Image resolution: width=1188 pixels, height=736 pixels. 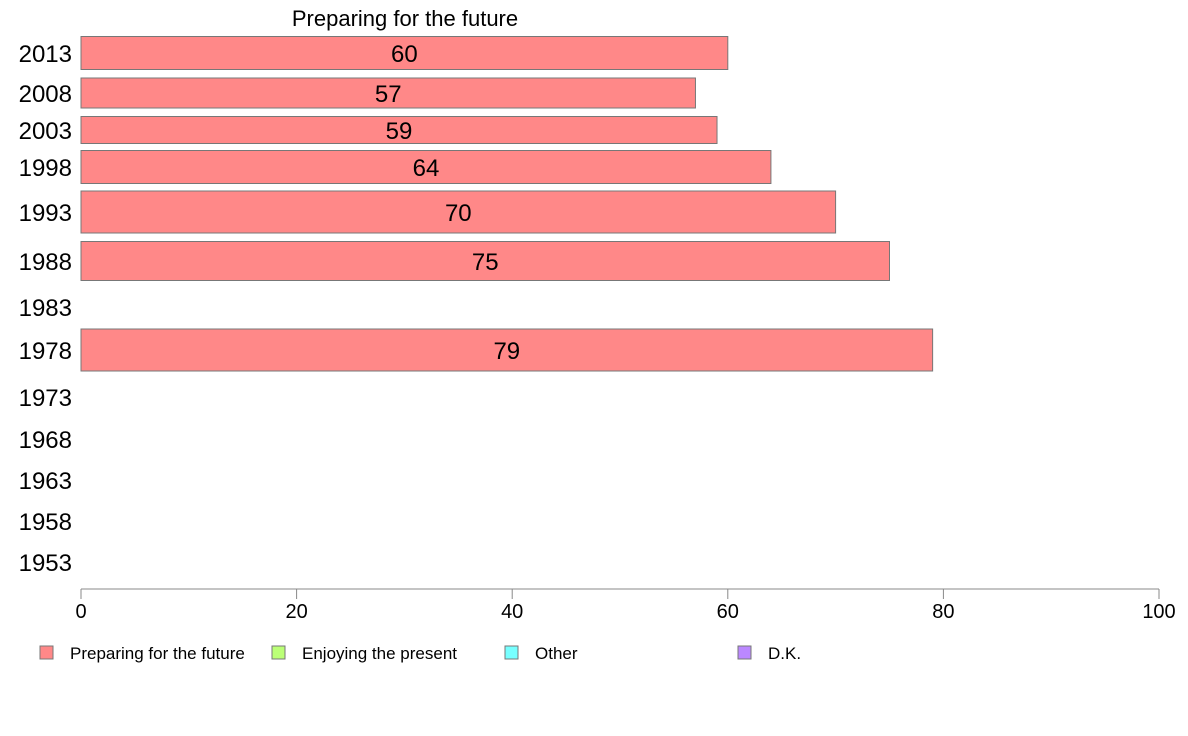 What do you see at coordinates (625, 605) in the screenshot?
I see `x-axis: 0 20 40 60 80 100` at bounding box center [625, 605].